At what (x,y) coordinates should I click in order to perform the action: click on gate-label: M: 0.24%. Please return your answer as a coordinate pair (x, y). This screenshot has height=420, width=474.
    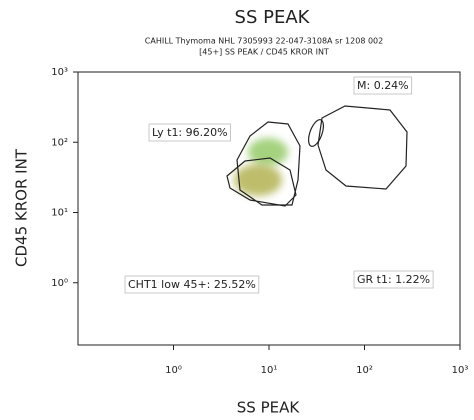
    Looking at the image, I should click on (383, 85).